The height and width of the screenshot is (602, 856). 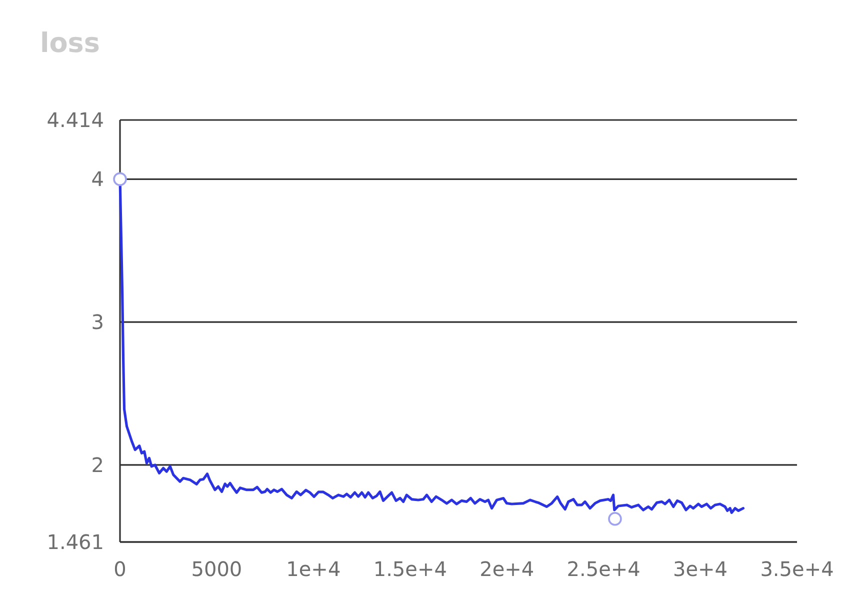 I want to click on y-tick-label: 4, so click(x=97, y=179).